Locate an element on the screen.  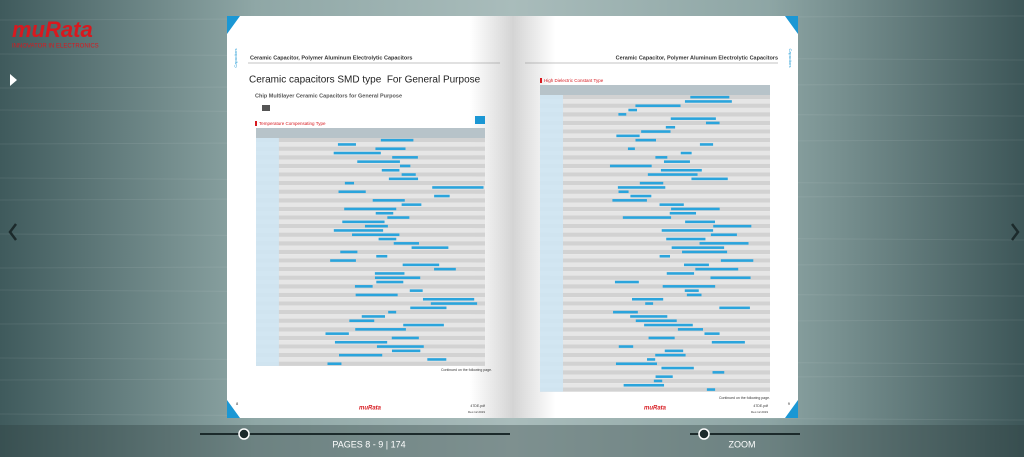
prev-page is located at coordinates (12, 232).